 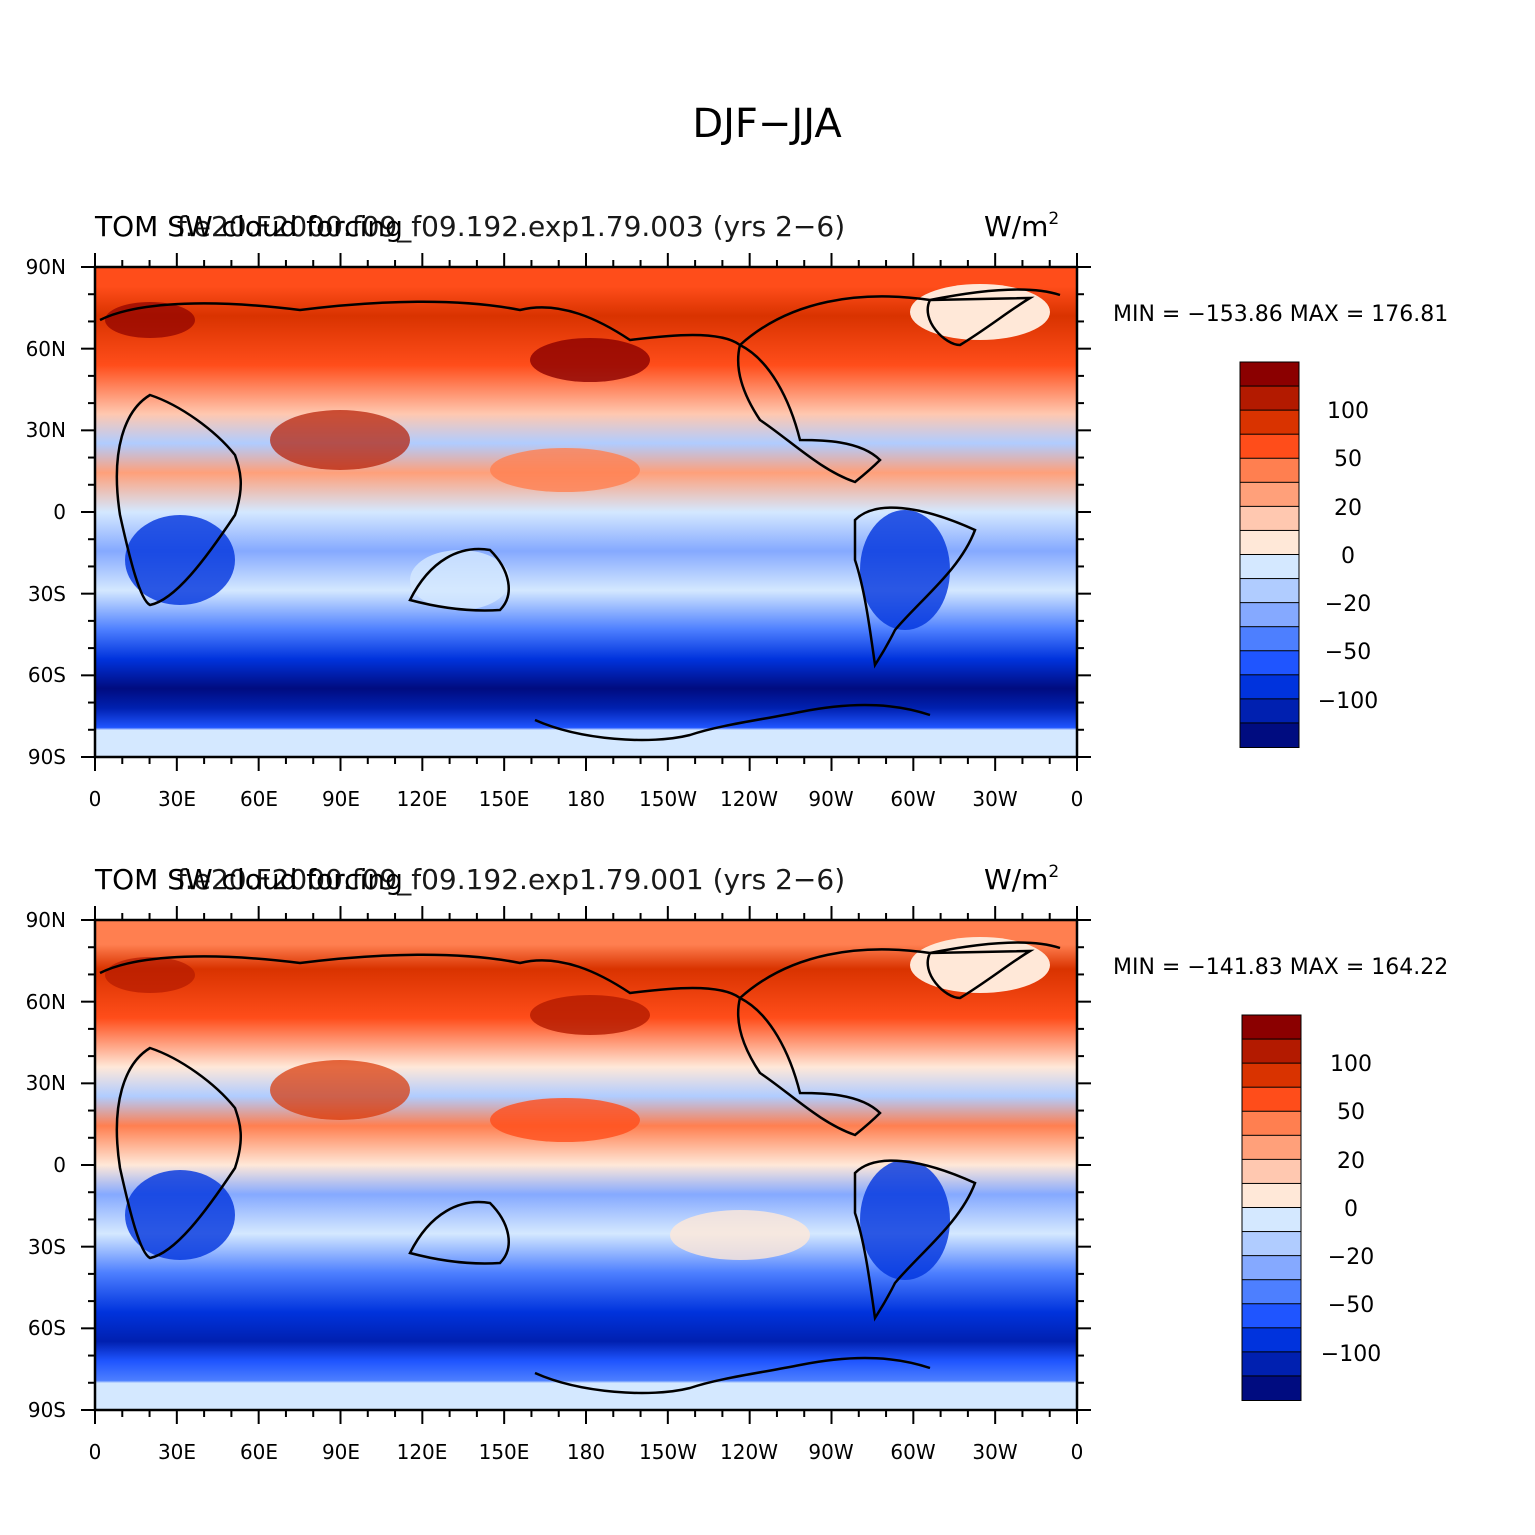 I want to click on lat-label: 60N, so click(x=46, y=1002).